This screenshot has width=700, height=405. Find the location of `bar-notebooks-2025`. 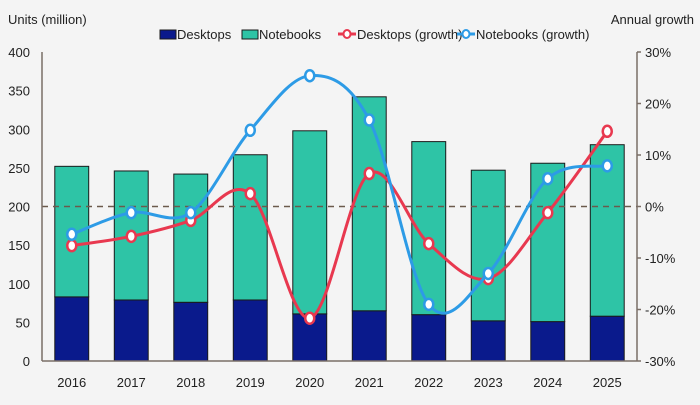

bar-notebooks-2025 is located at coordinates (607, 230).